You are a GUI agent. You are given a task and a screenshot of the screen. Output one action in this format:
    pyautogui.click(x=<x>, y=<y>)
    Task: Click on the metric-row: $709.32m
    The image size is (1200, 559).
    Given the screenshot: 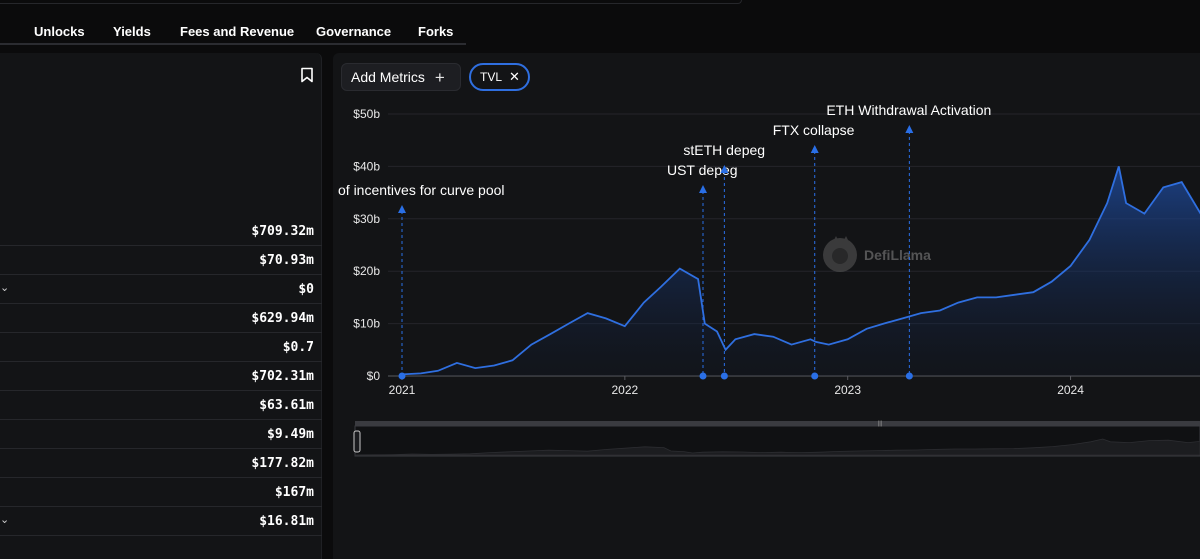 What is the action you would take?
    pyautogui.click(x=161, y=231)
    